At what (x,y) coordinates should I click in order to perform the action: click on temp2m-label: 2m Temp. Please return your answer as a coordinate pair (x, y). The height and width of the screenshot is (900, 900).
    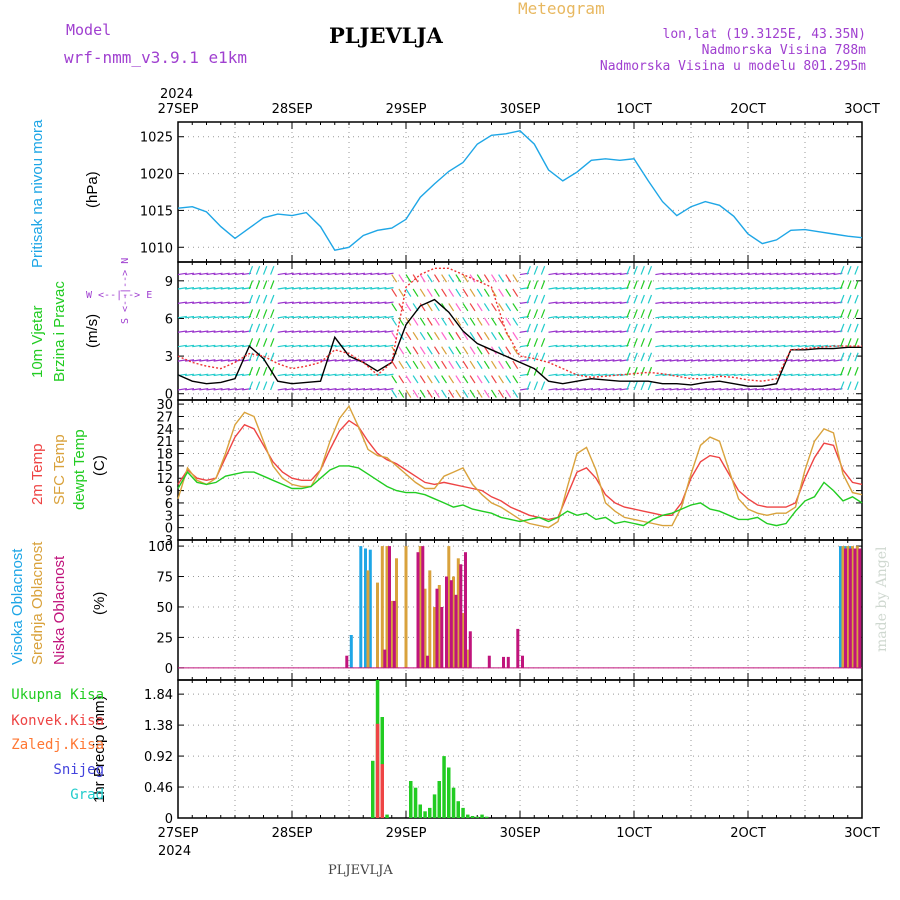
    Looking at the image, I should click on (37, 474).